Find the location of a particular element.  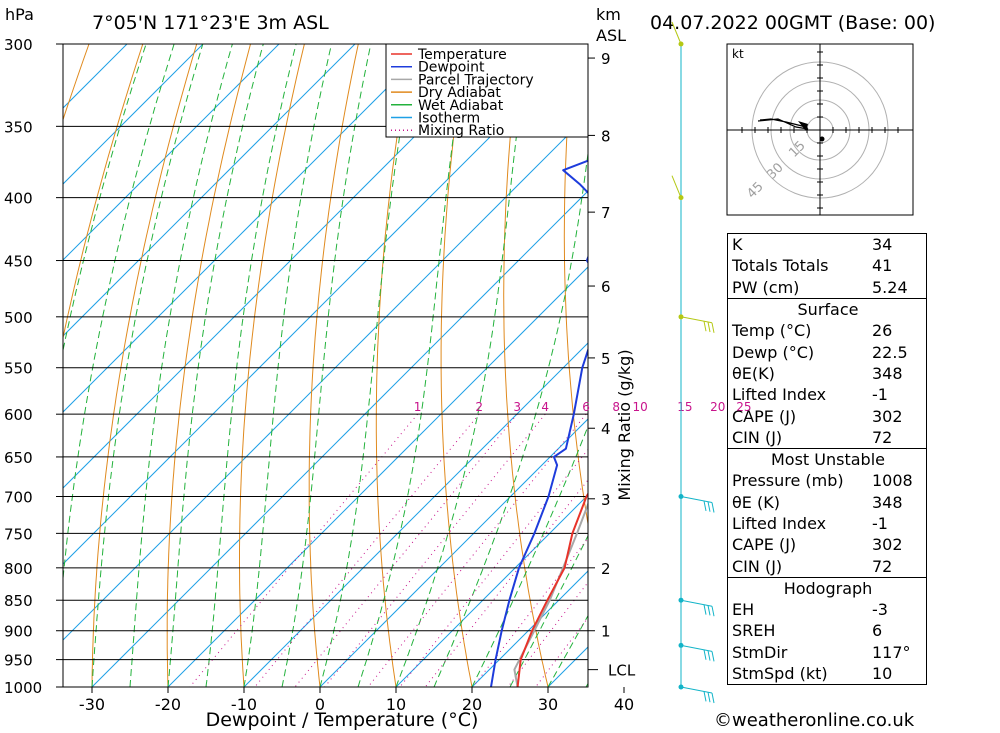

legend-label: Isotherm is located at coordinates (449, 119).